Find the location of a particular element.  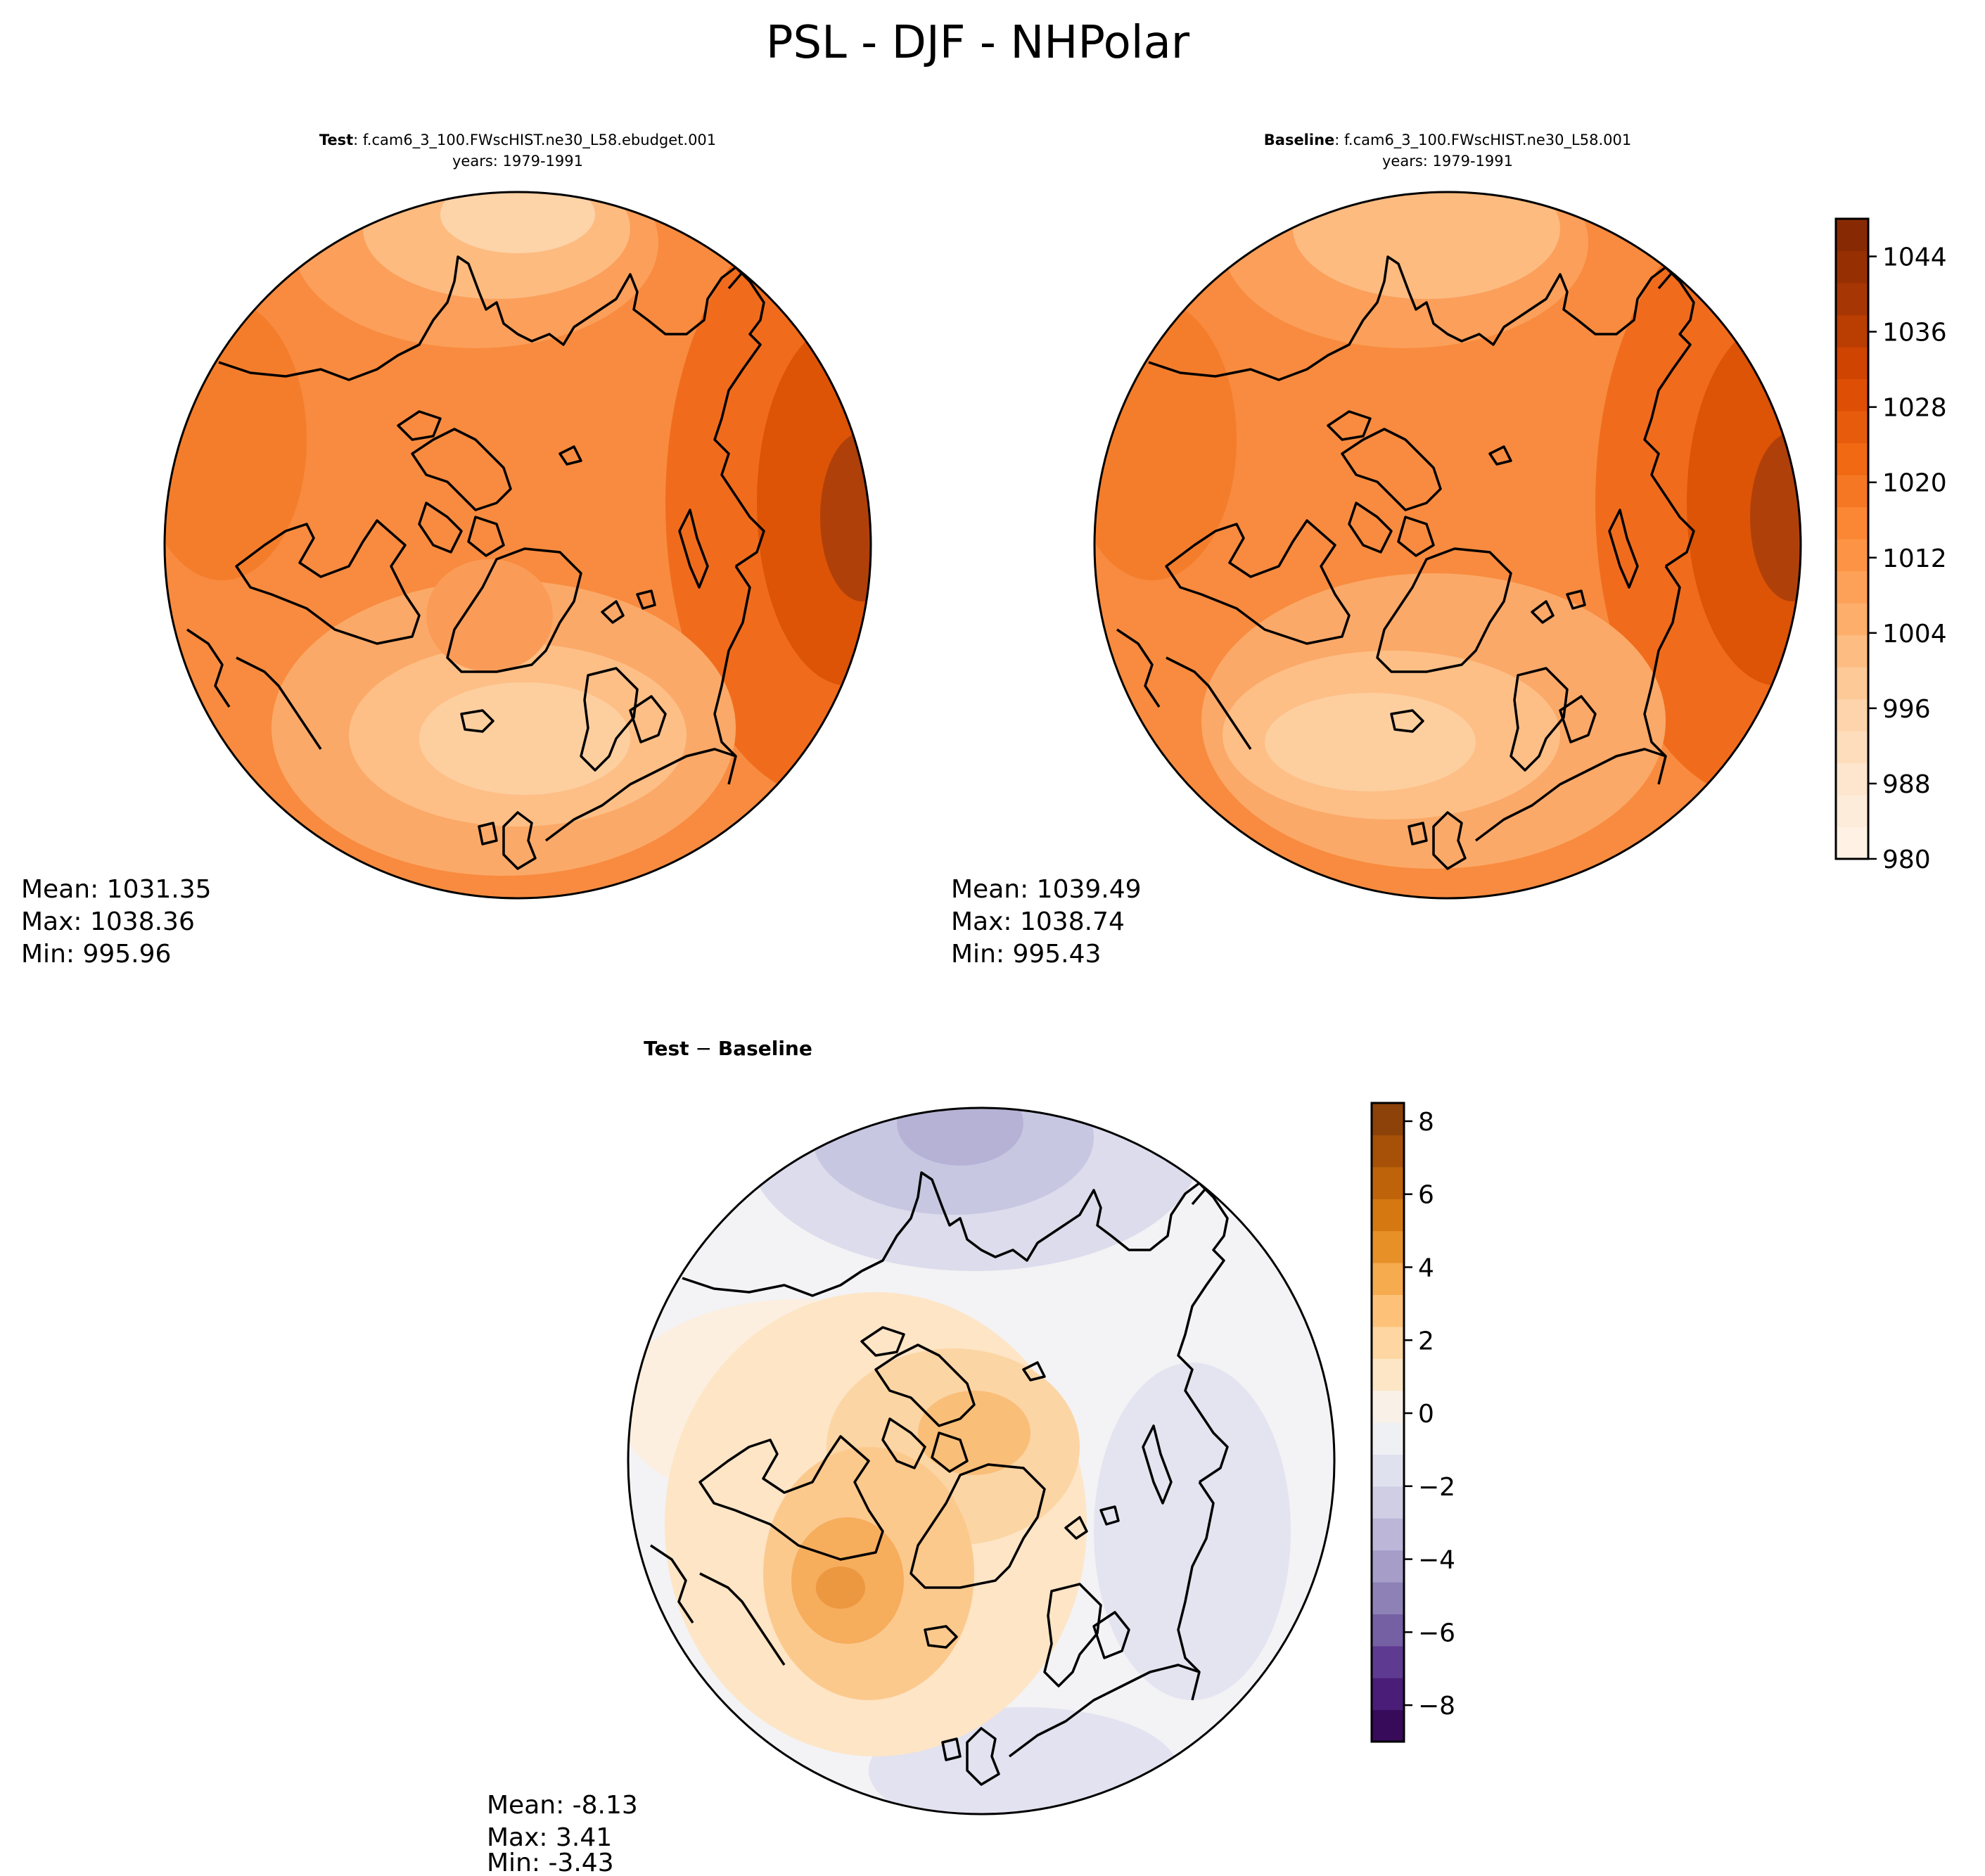

panel-baseline-title-rest: : f.cam6_3_100.FWscHIST.ne30_L58.001 is located at coordinates (1483, 140).